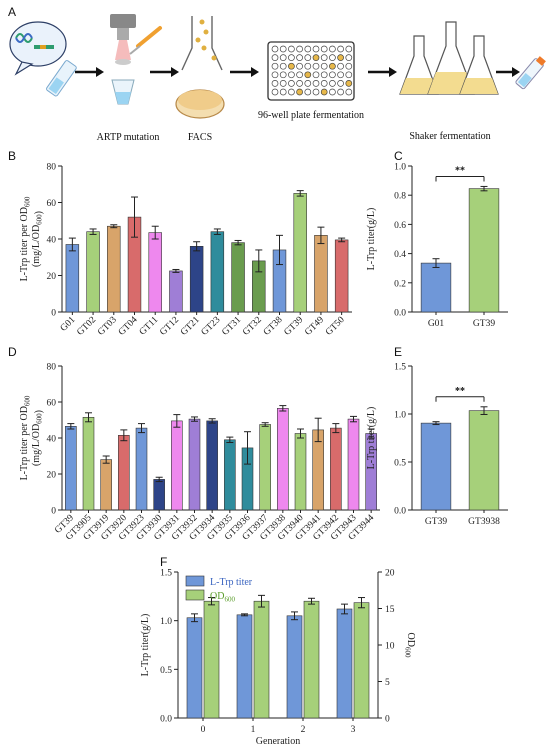 This screenshot has height=751, width=550. I want to click on x-tick-label: GT49, so click(314, 326).